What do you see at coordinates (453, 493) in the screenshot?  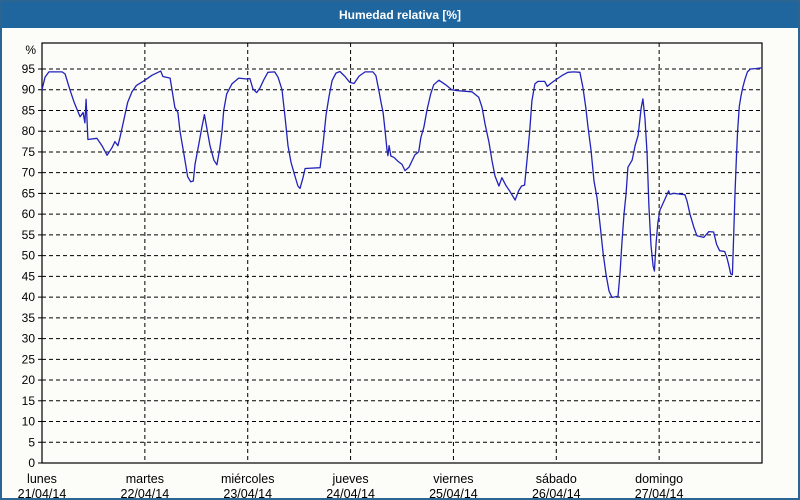 I see `x-date-label: 25/04/14` at bounding box center [453, 493].